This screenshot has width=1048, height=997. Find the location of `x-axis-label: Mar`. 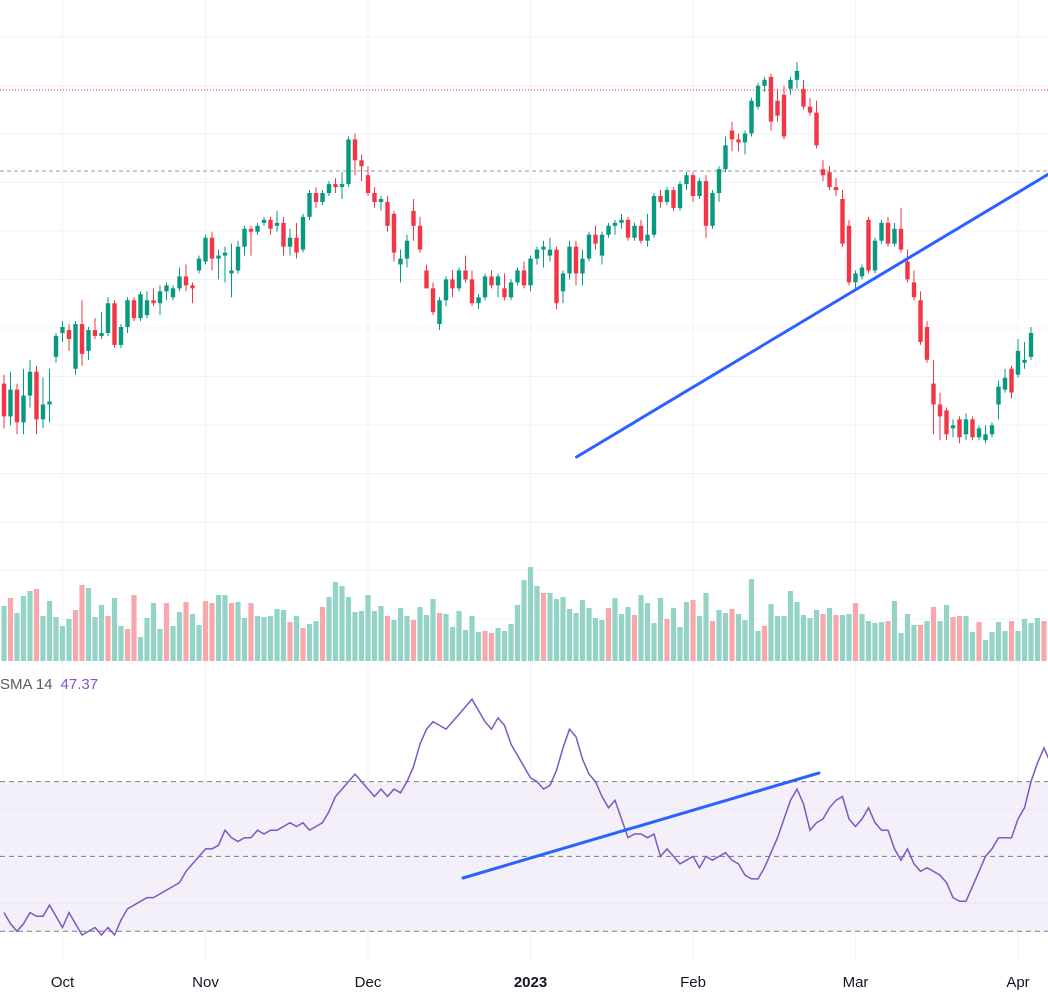

x-axis-label: Mar is located at coordinates (856, 982).